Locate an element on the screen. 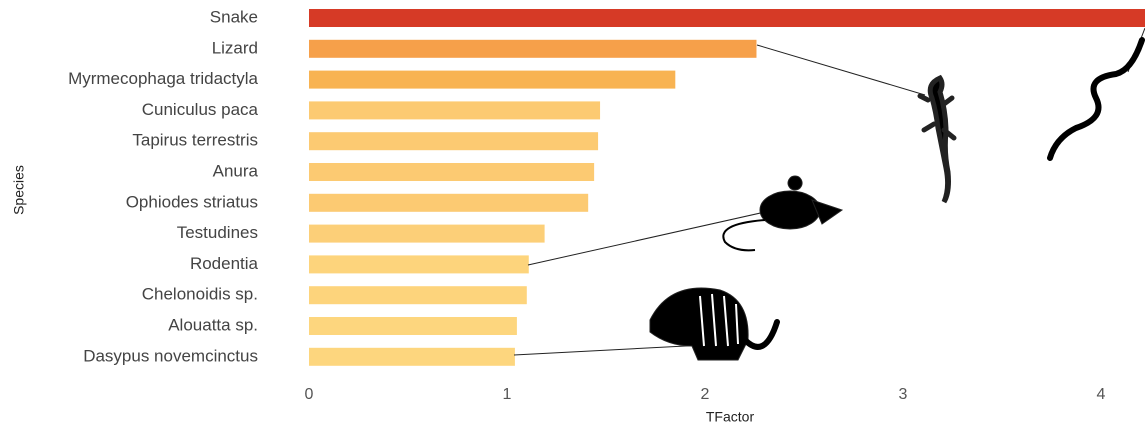 The image size is (1145, 427). y-tick-label: Chelonoidis sp. is located at coordinates (200, 294).